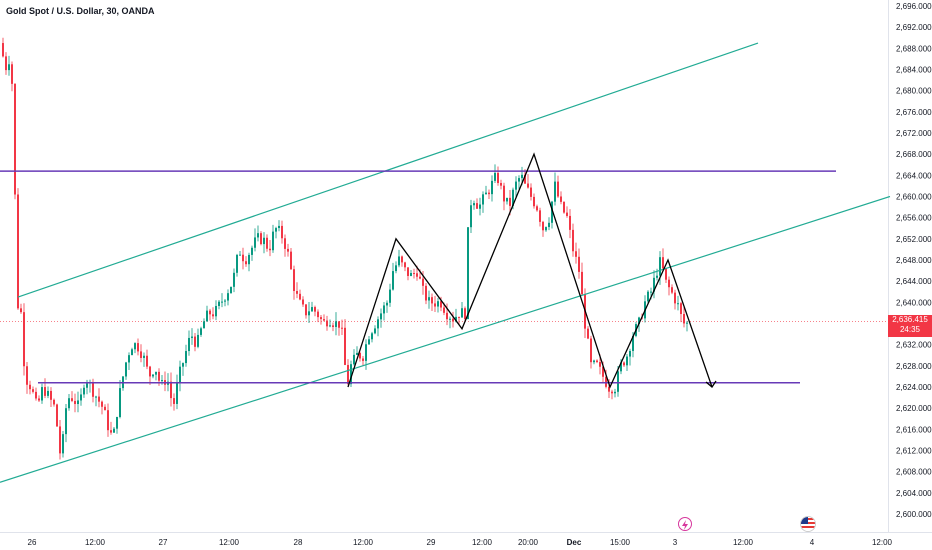 The image size is (932, 550). Describe the element at coordinates (711, 384) in the screenshot. I see `pattern-arrowhead` at that location.